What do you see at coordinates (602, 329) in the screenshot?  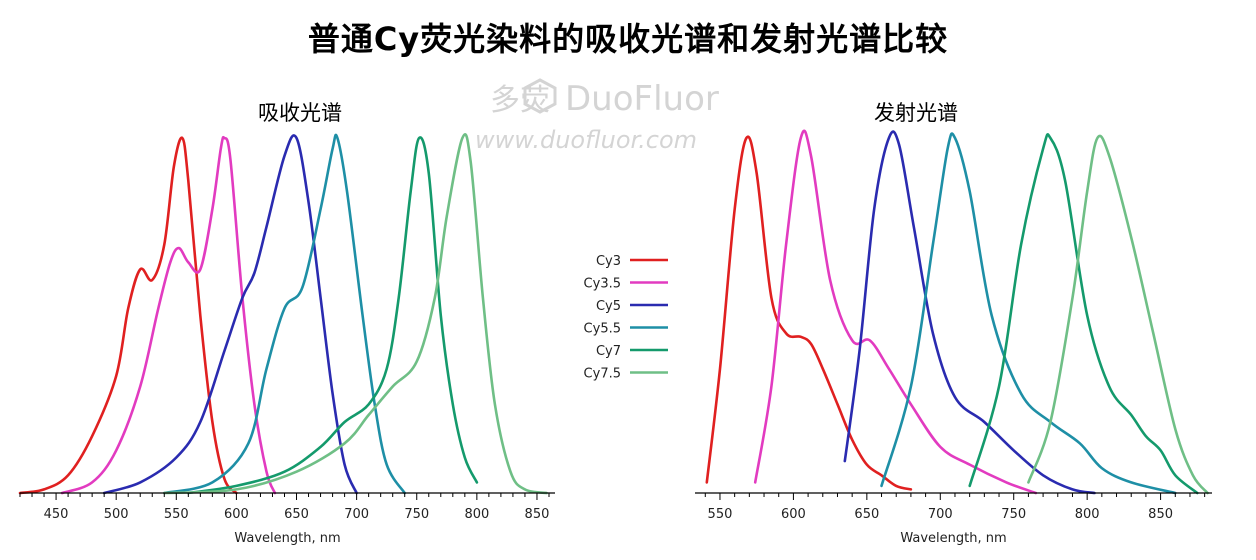 I see `legend-label: Cy5.5` at bounding box center [602, 329].